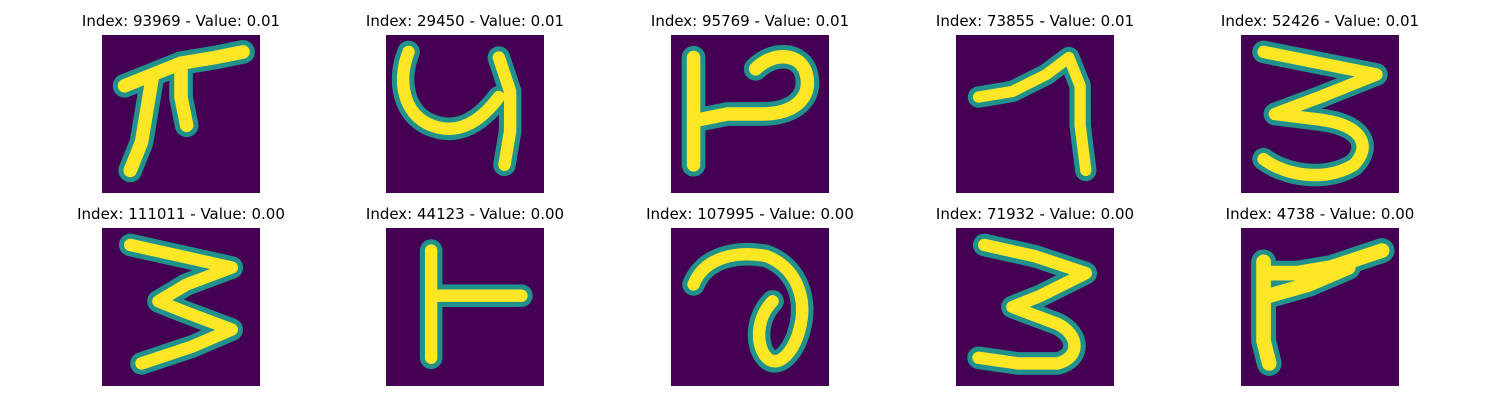 This screenshot has height=400, width=1500. Describe the element at coordinates (1320, 214) in the screenshot. I see `panel-title: Index: 4738 - Value: 0.00` at that location.